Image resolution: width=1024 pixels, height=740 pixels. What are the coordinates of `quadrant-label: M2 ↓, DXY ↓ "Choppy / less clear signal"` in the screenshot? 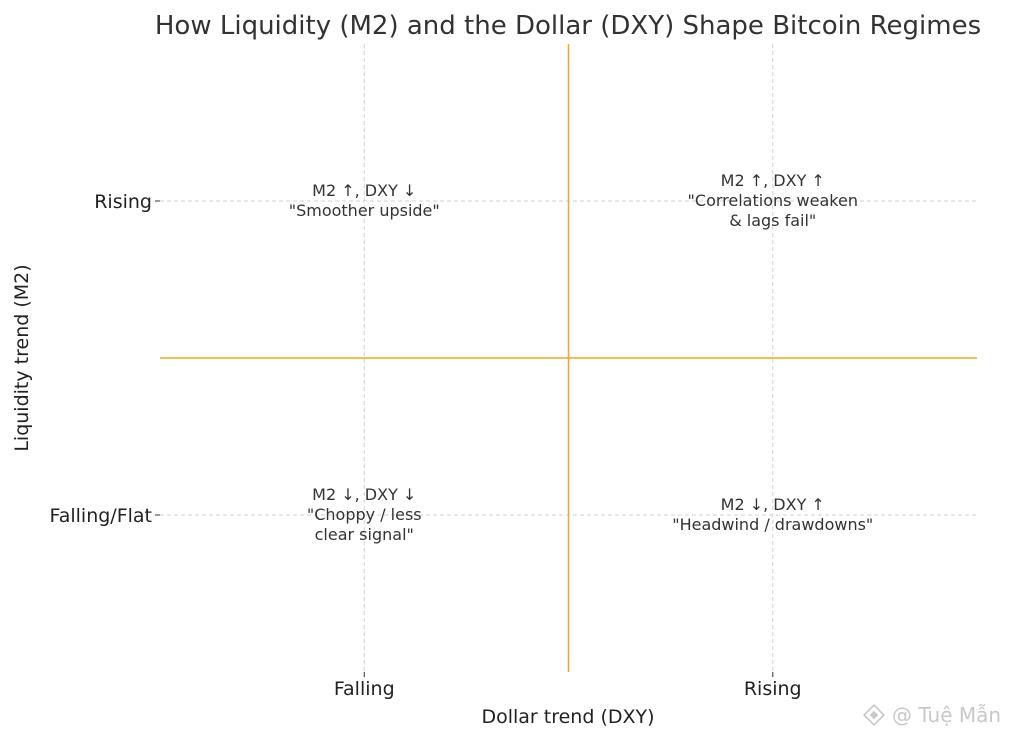 It's located at (364, 514).